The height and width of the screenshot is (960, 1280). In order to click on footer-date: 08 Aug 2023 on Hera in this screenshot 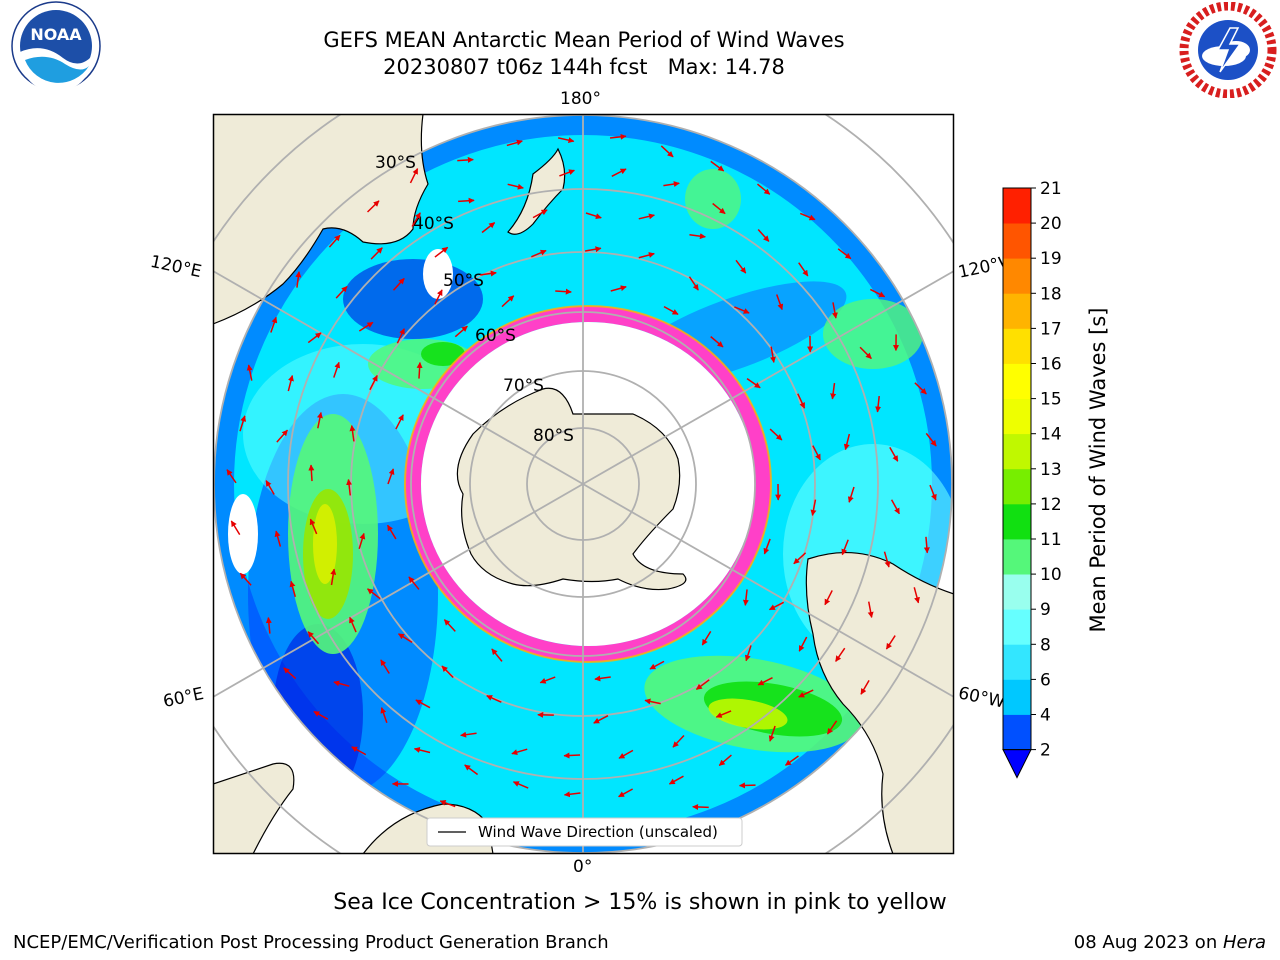, I will do `click(1170, 942)`.